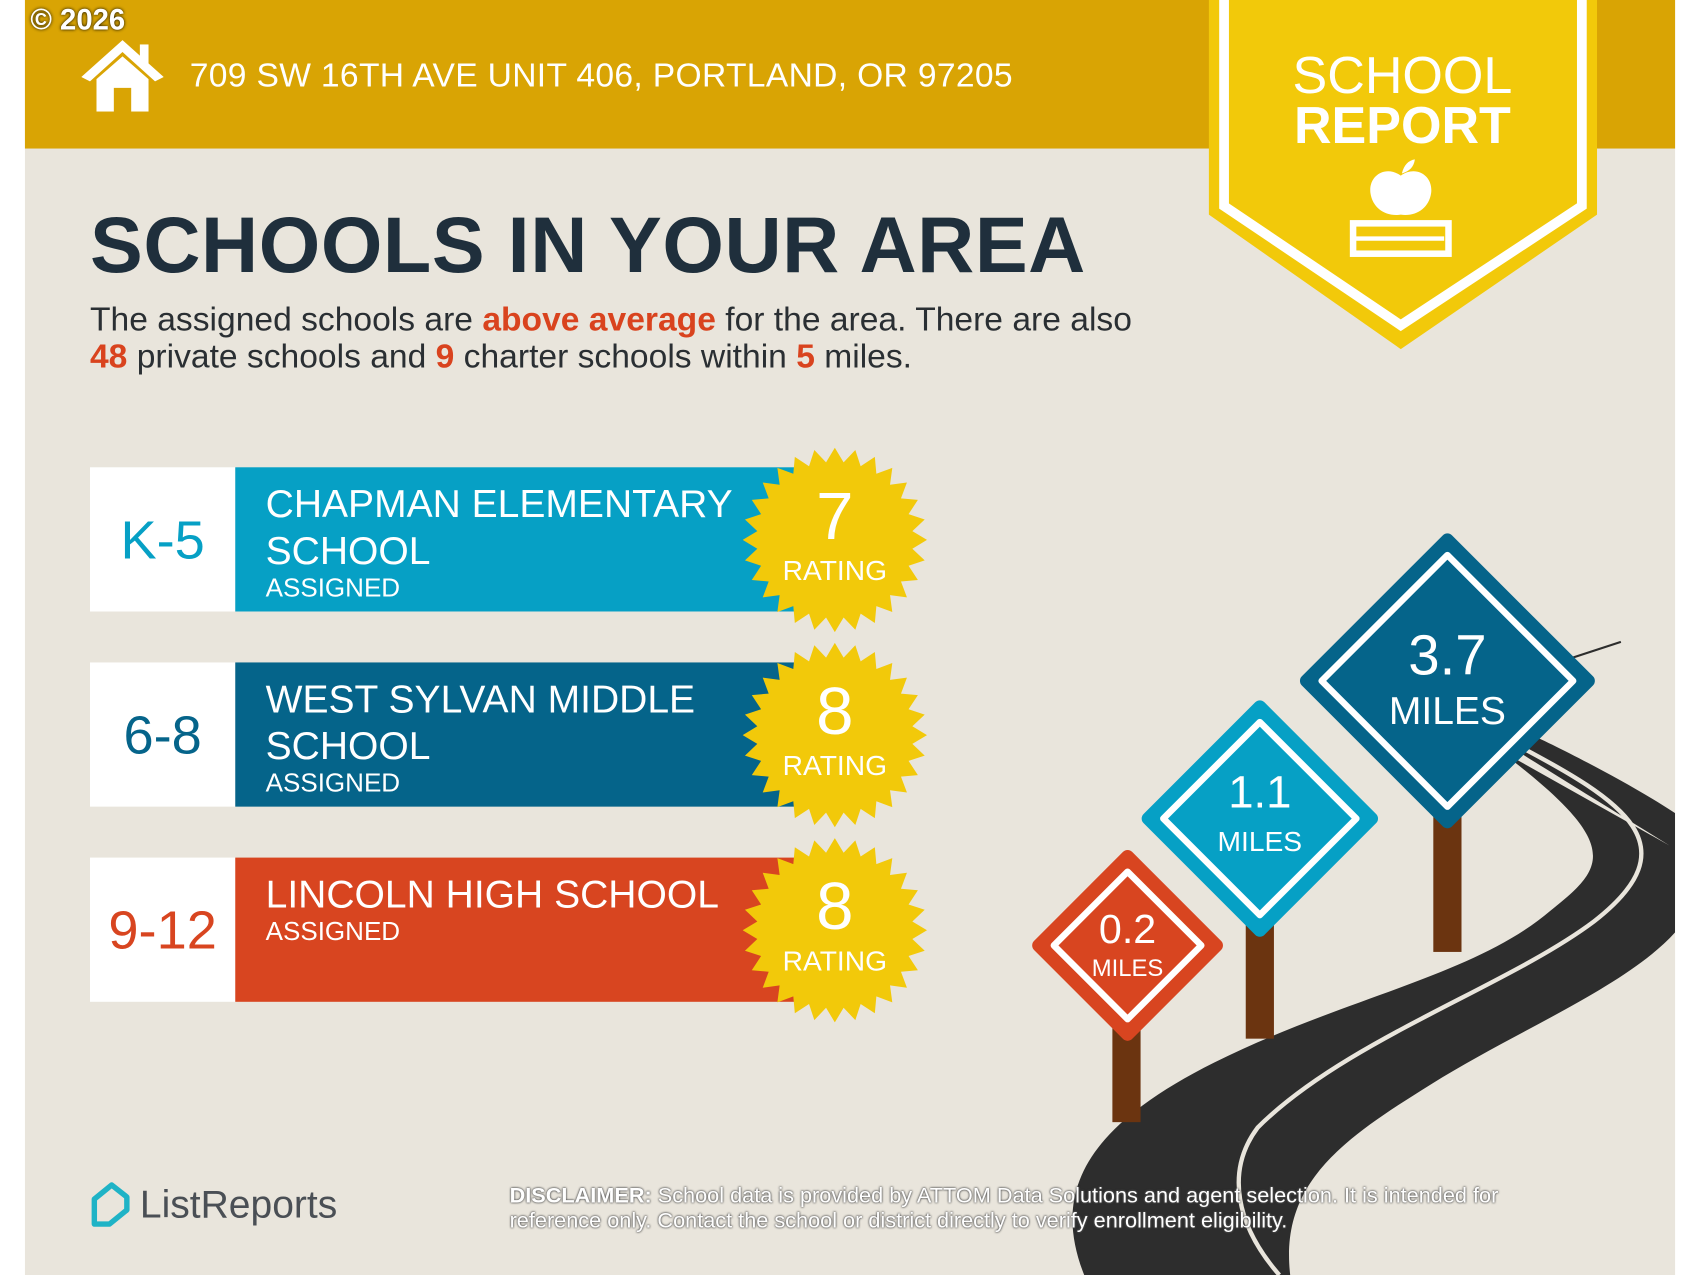 This screenshot has height=1275, width=1700. Describe the element at coordinates (1447, 654) in the screenshot. I see `distance-value: 3.7` at that location.